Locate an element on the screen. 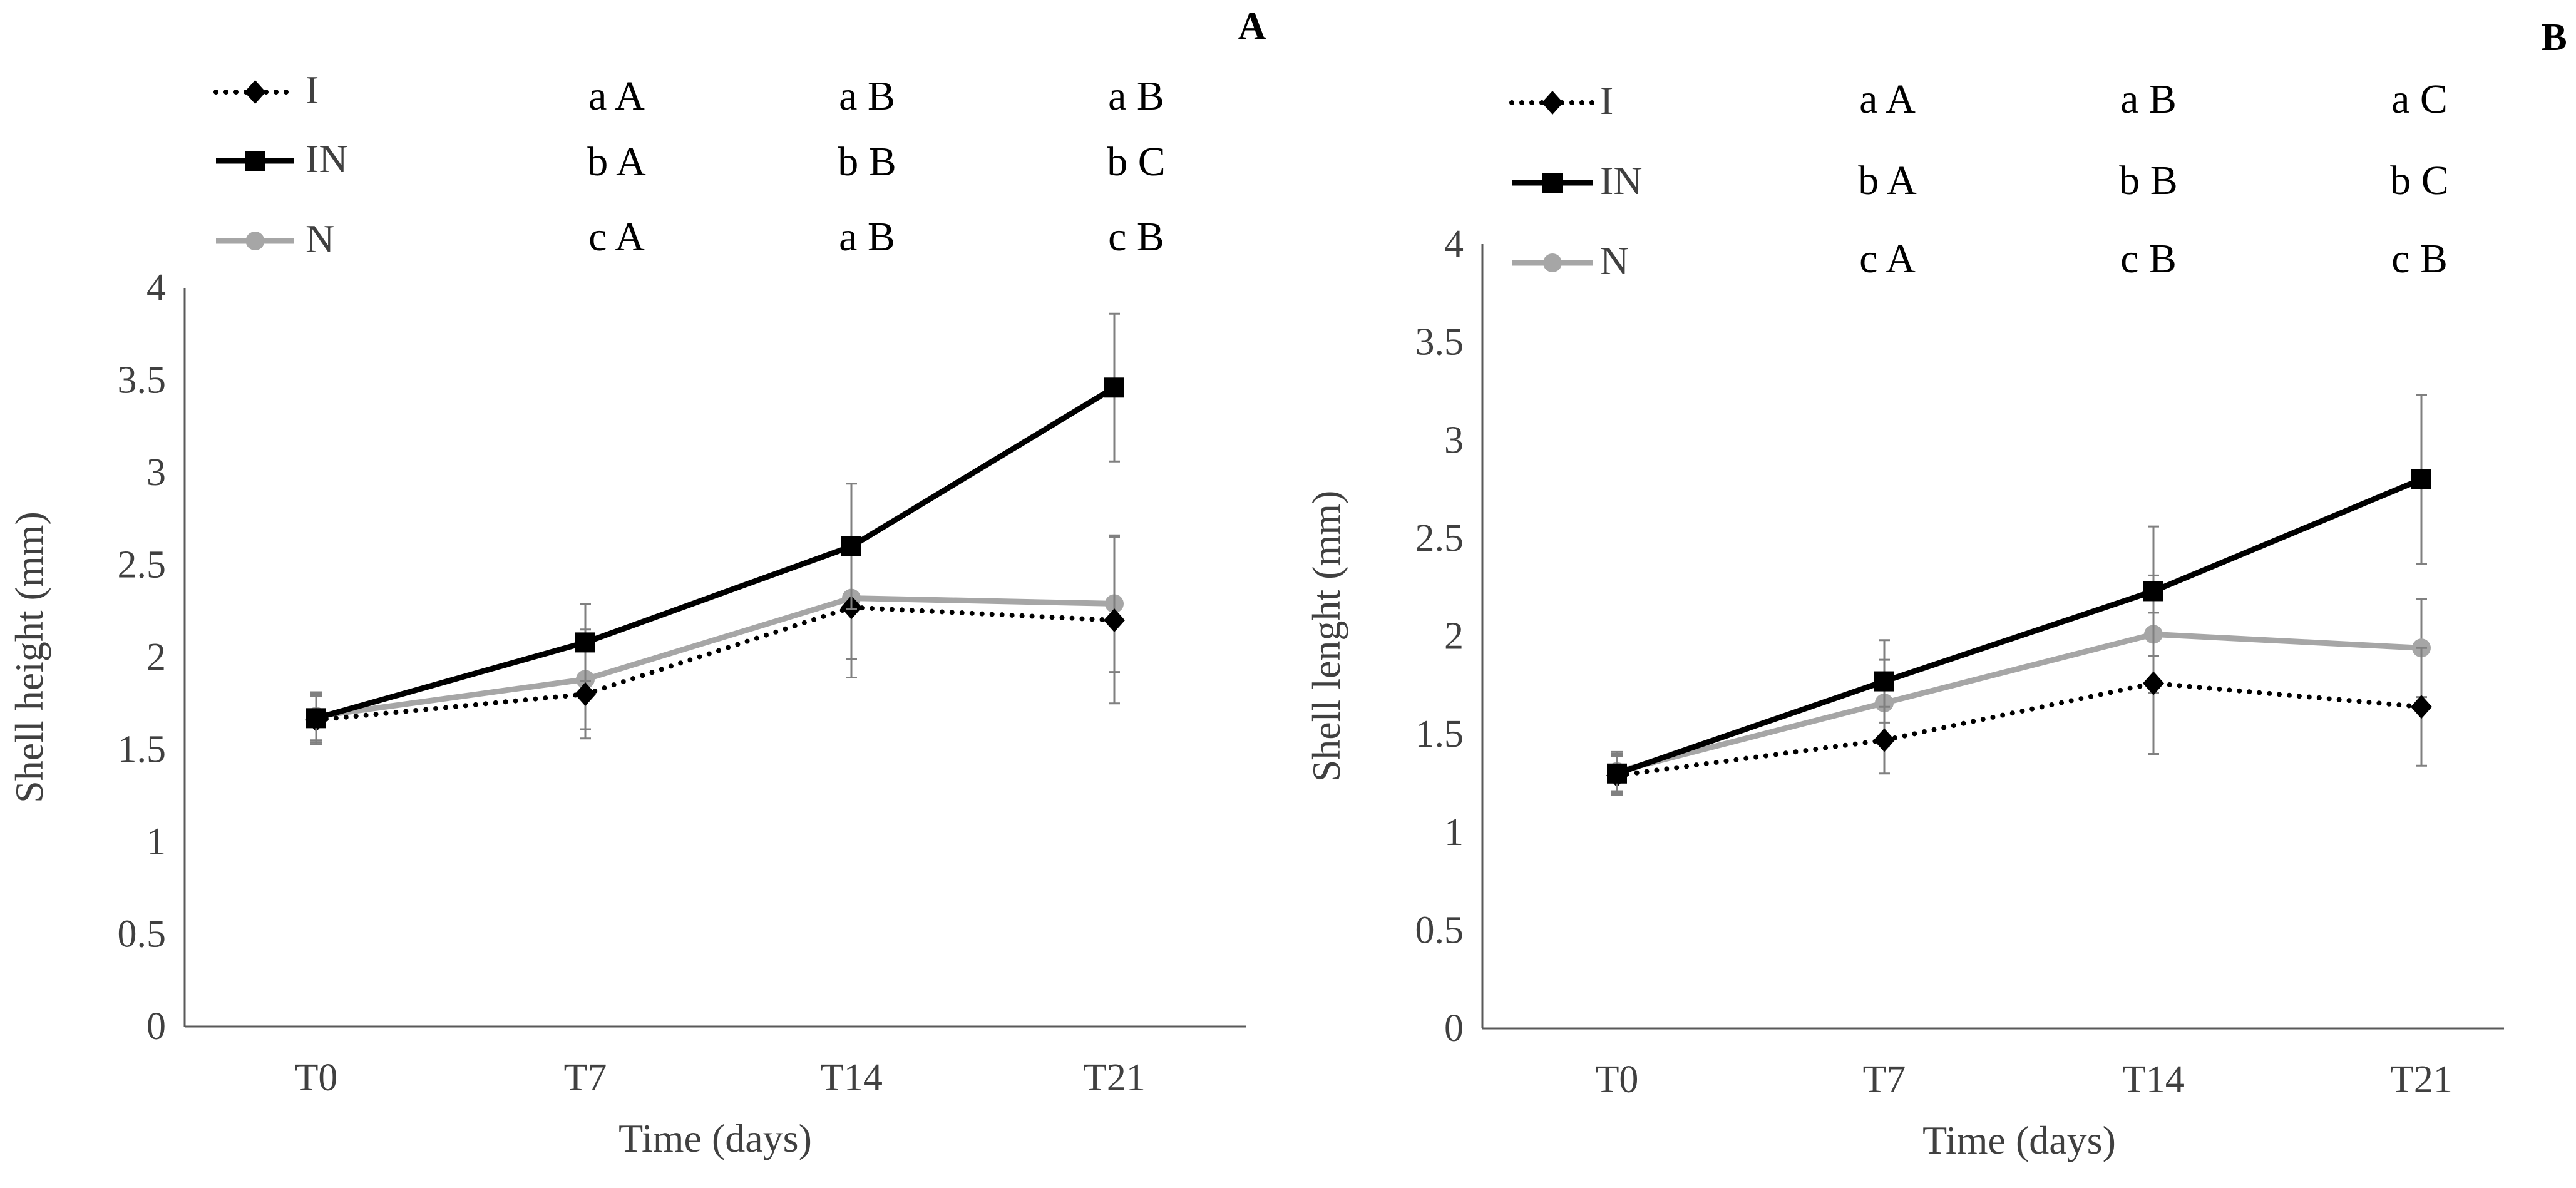 The image size is (2576, 1188). y-axis-title: Shell height (mm) is located at coordinates (29, 657).